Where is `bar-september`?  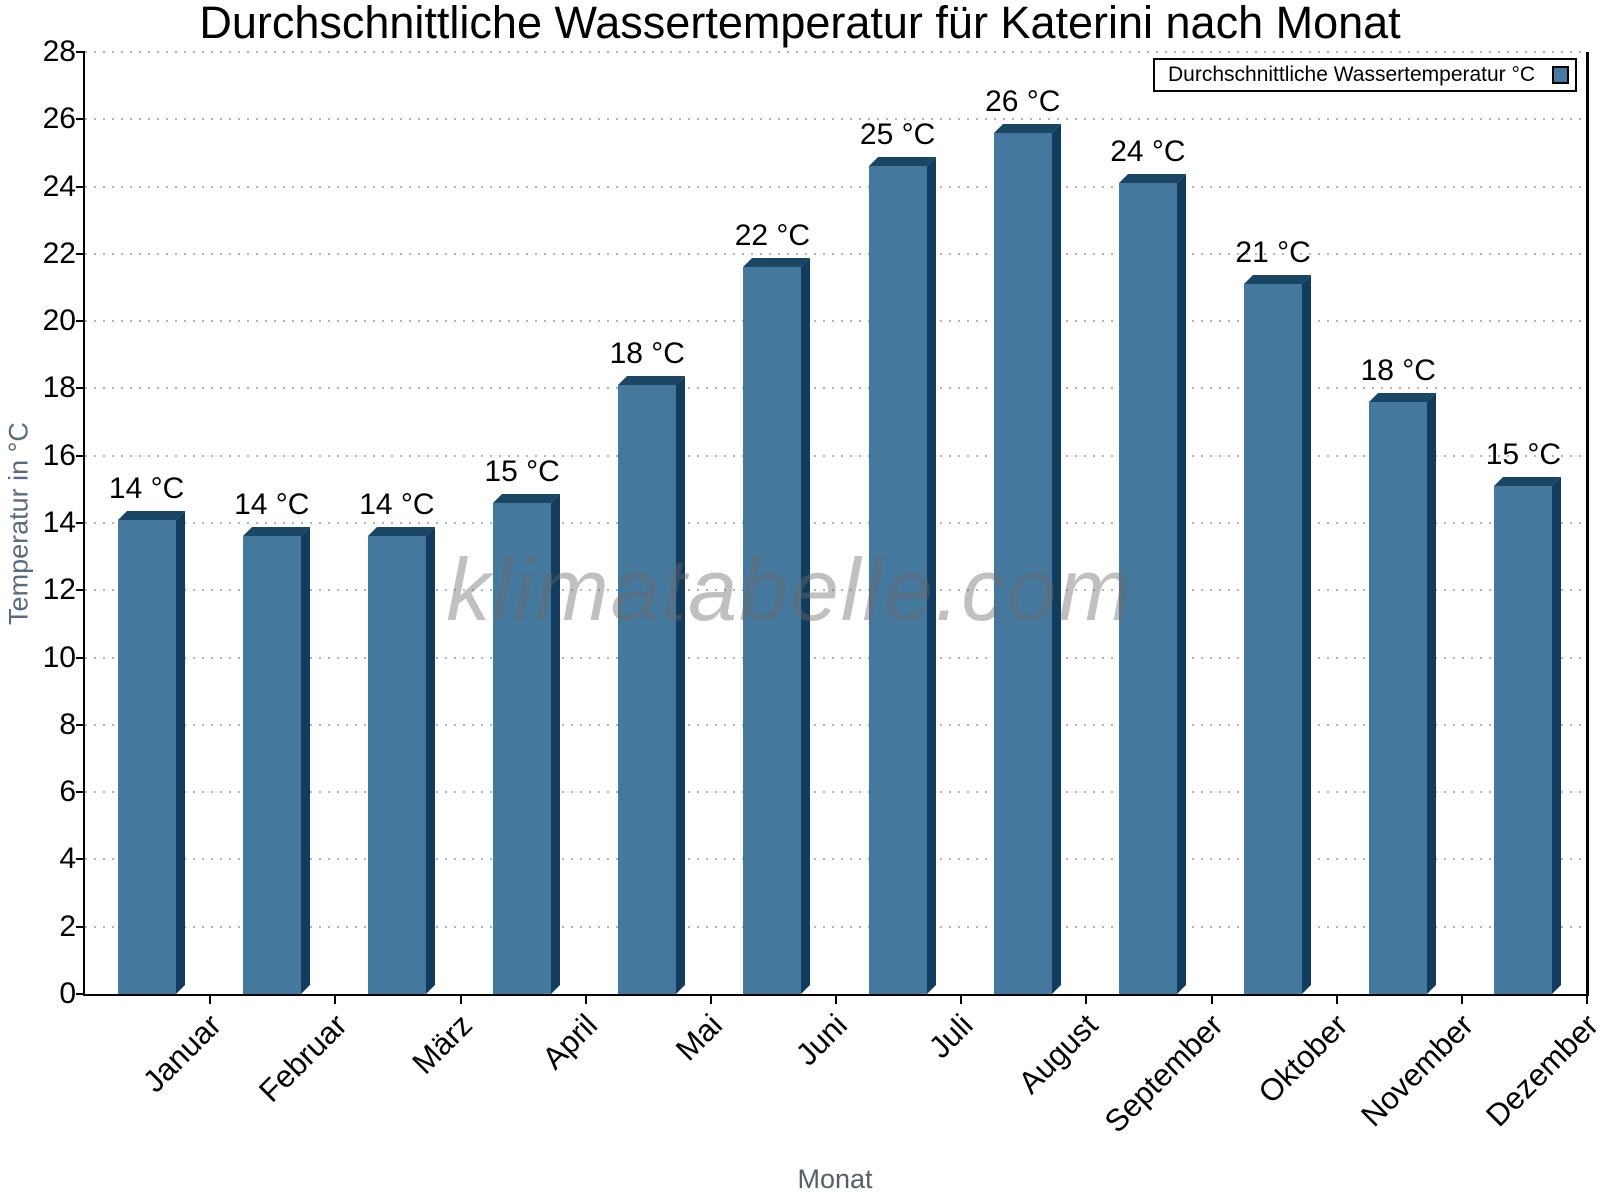
bar-september is located at coordinates (1152, 584).